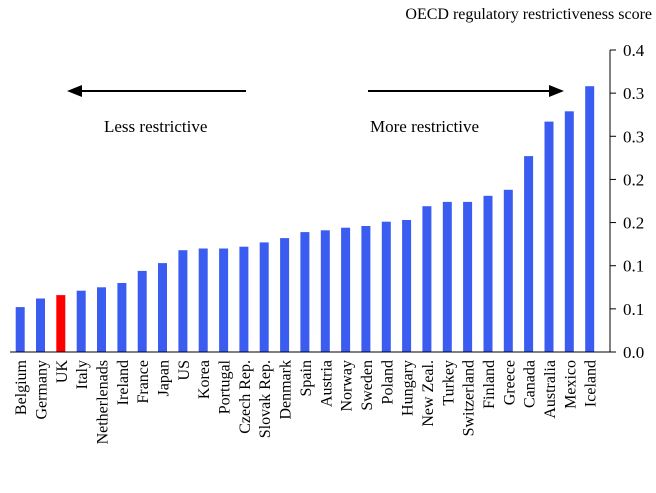 This screenshot has height=493, width=656. Describe the element at coordinates (508, 270) in the screenshot. I see `bar-greece` at that location.